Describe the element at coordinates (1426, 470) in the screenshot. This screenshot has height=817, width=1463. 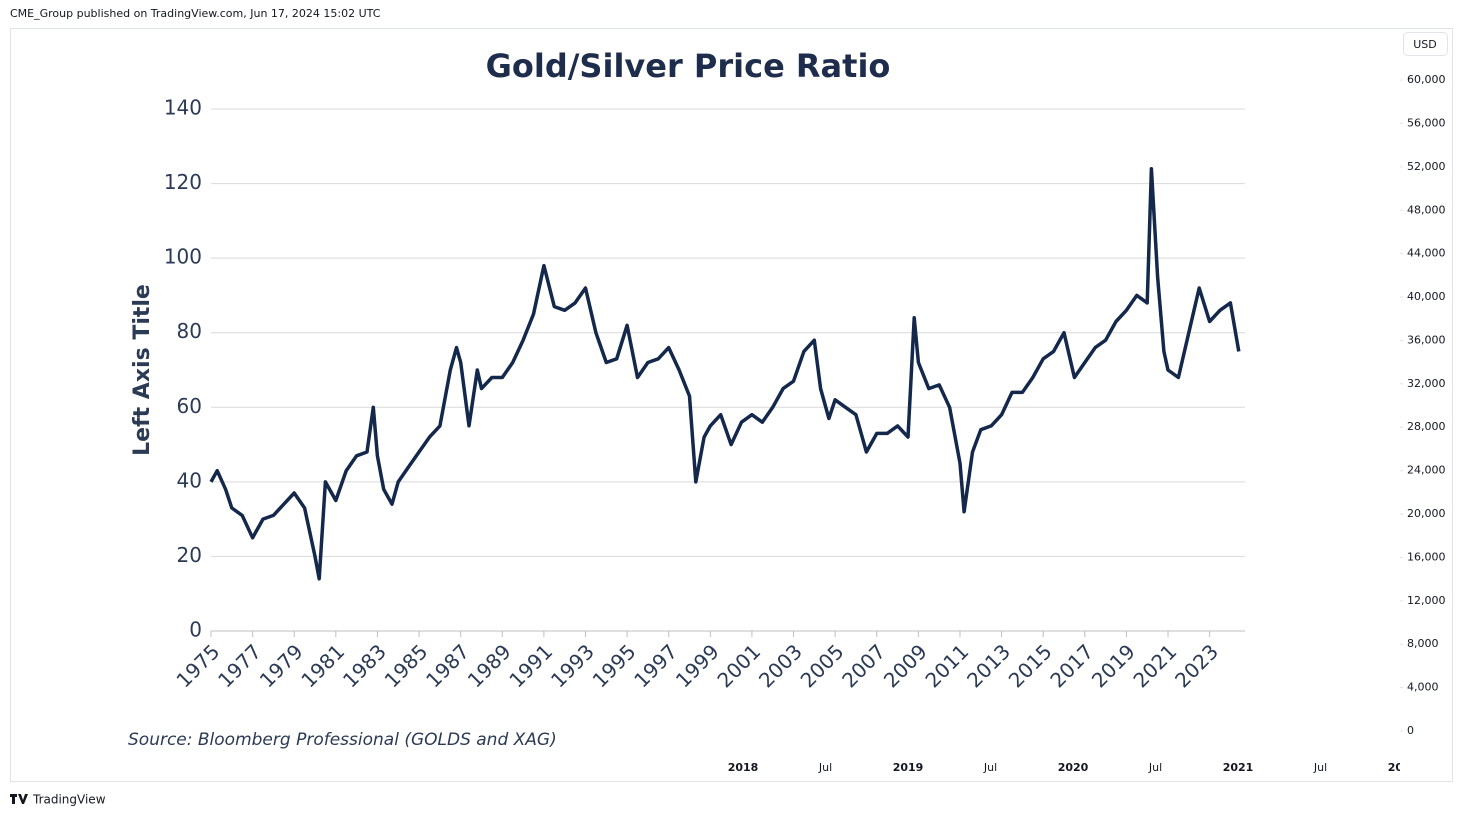
I see `price-tick-label: 24,000` at that location.